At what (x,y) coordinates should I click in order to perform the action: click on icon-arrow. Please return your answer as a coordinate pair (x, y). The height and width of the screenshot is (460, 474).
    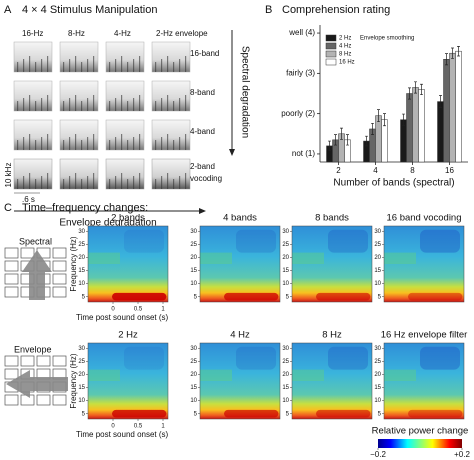
    Looking at the image, I should click on (37, 384).